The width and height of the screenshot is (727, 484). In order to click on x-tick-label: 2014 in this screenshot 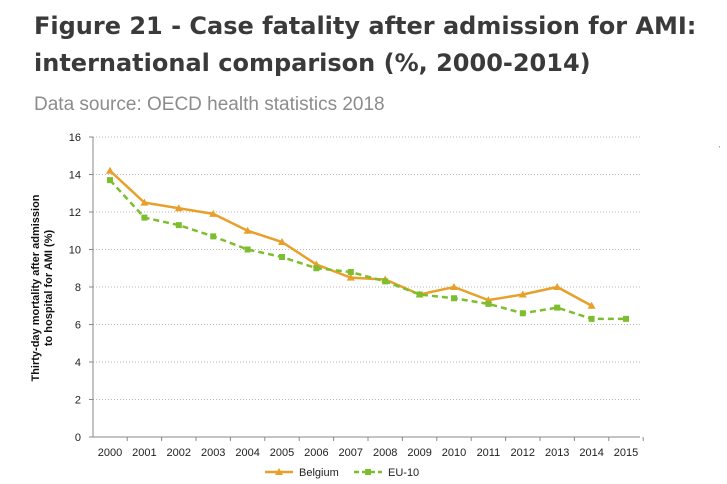, I will do `click(591, 453)`.